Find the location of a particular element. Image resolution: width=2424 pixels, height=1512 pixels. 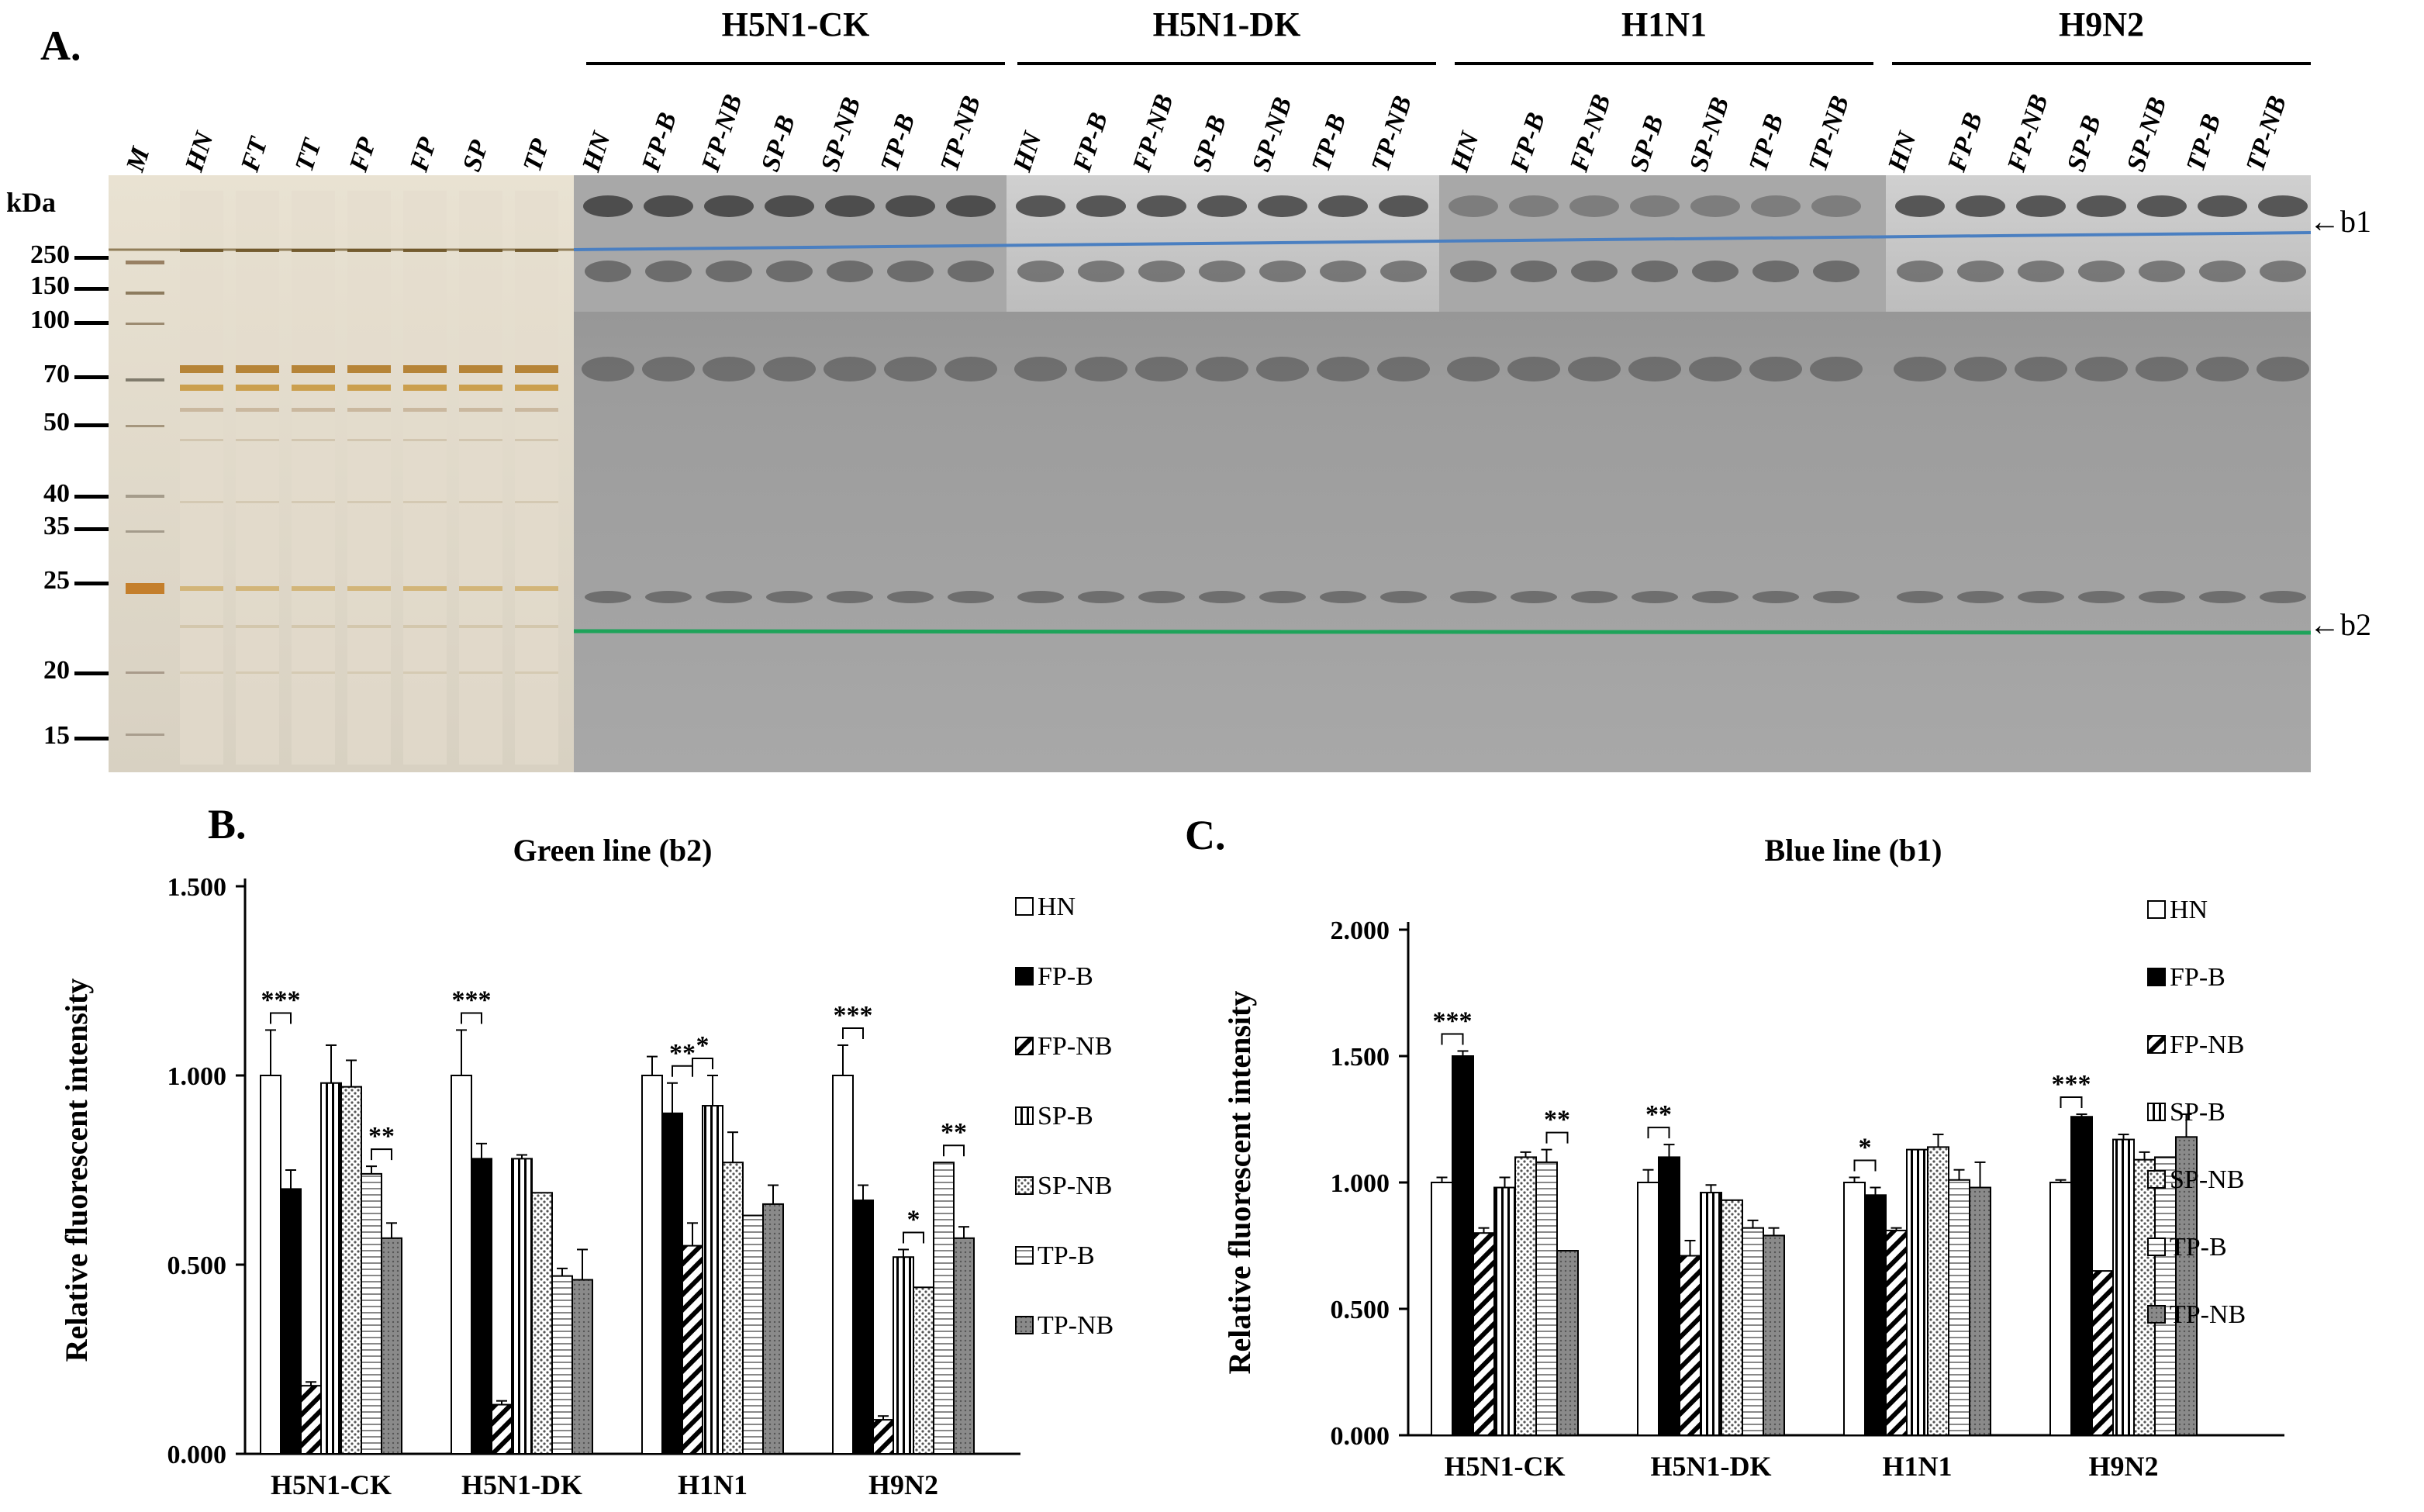

mw-marker-label: 40 is located at coordinates (57, 493).